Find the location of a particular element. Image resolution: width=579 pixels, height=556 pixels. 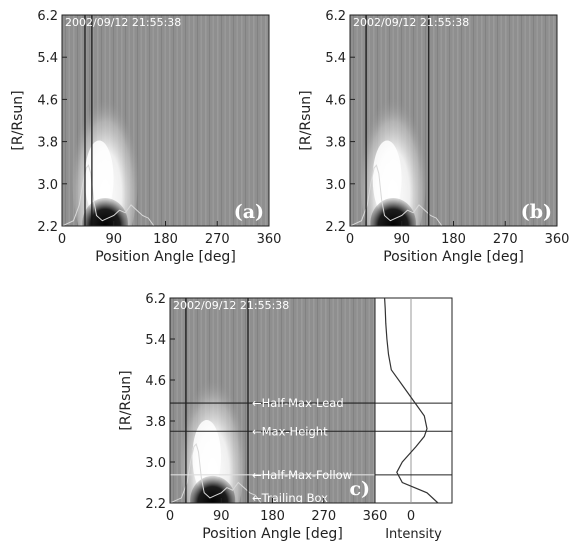

bright-core is located at coordinates (387, 178).